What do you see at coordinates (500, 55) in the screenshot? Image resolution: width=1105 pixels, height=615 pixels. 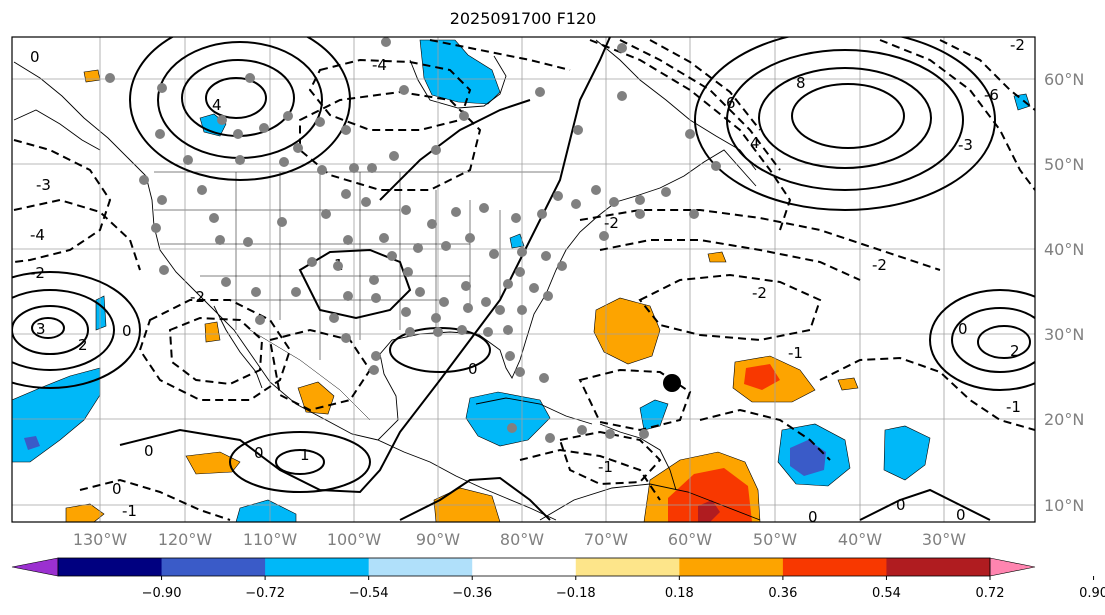 I see `contour-neg-north-mid` at bounding box center [500, 55].